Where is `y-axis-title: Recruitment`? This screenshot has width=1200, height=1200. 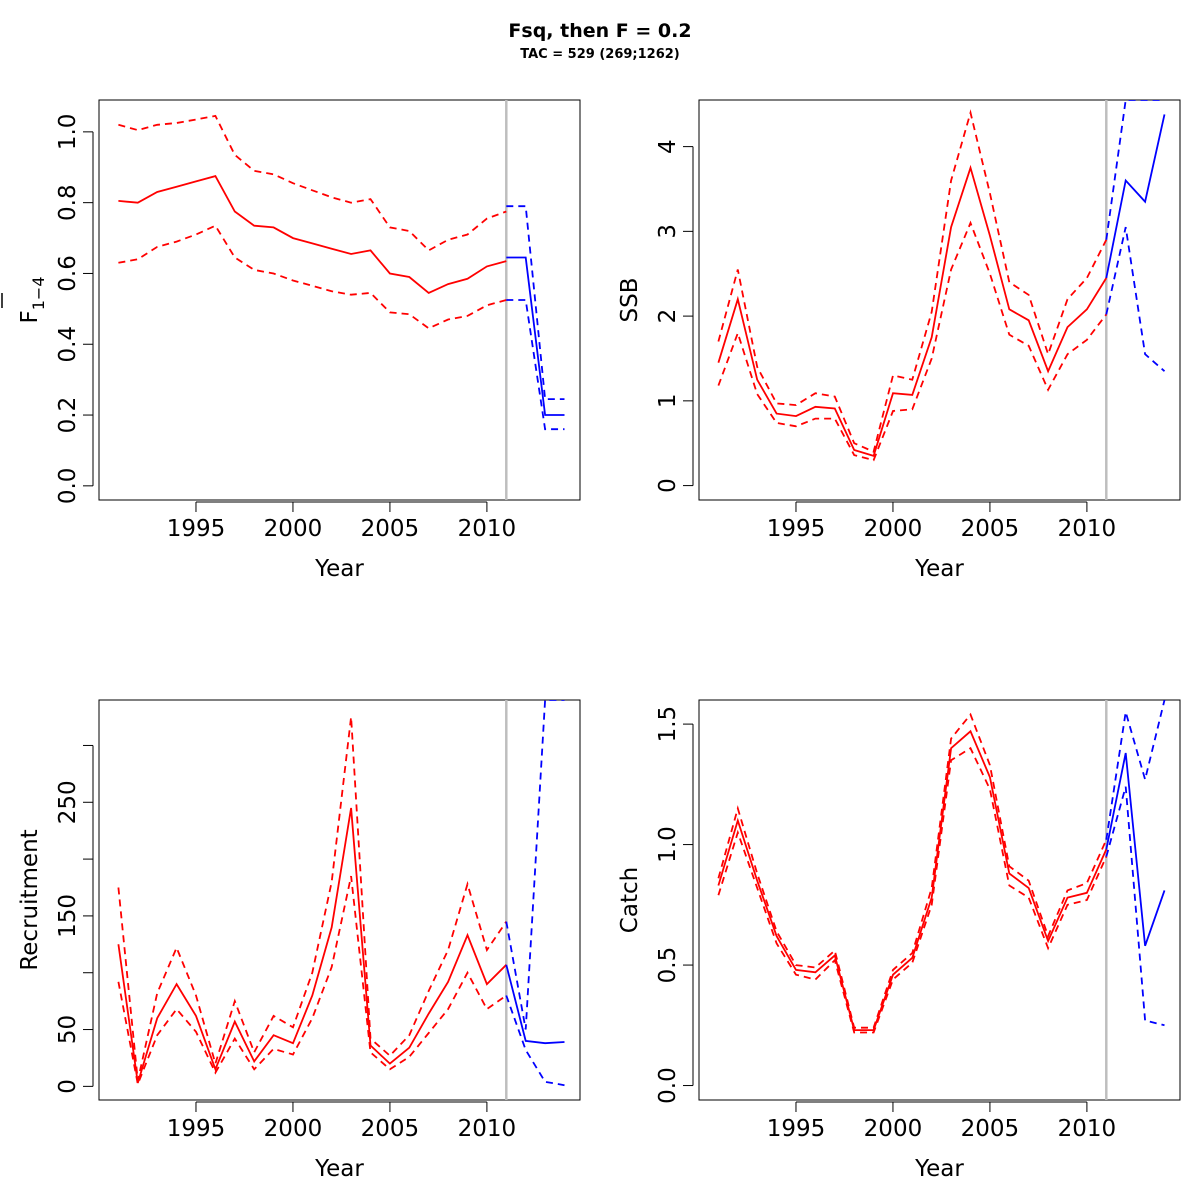
y-axis-title: Recruitment is located at coordinates (30, 899).